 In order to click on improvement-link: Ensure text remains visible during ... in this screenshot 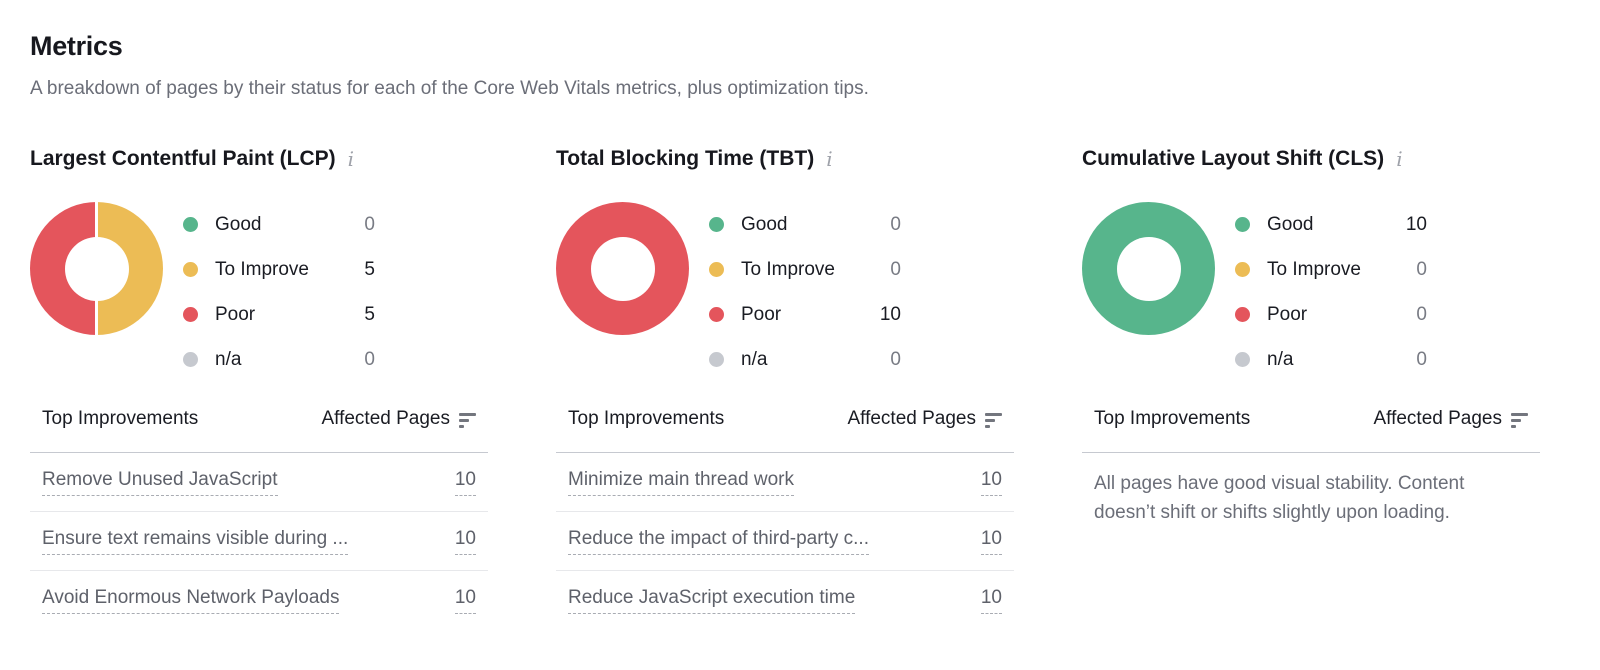, I will do `click(195, 541)`.